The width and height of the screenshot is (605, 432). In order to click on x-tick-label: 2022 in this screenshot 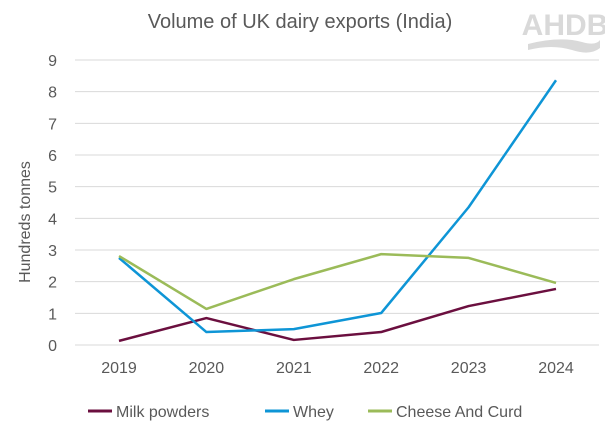, I will do `click(381, 368)`.